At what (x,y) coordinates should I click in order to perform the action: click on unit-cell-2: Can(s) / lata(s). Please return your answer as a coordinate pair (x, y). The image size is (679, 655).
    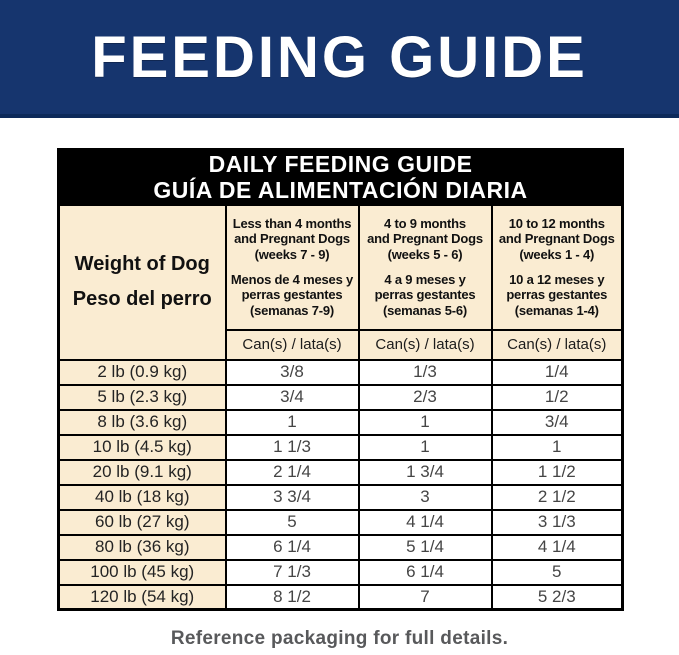
    Looking at the image, I should click on (425, 344).